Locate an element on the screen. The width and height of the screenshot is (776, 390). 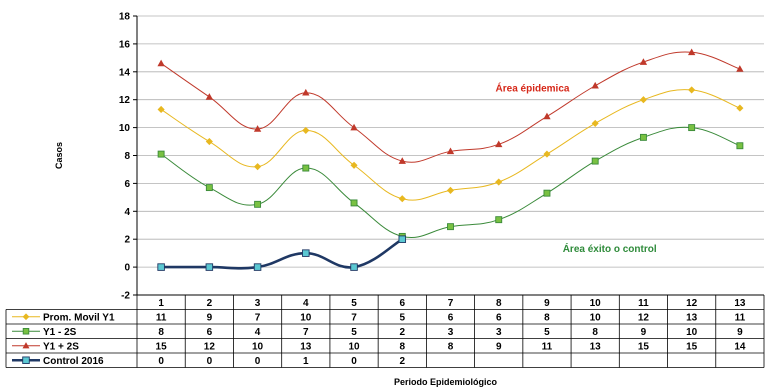
x-tick-label: 8 is located at coordinates (499, 303).